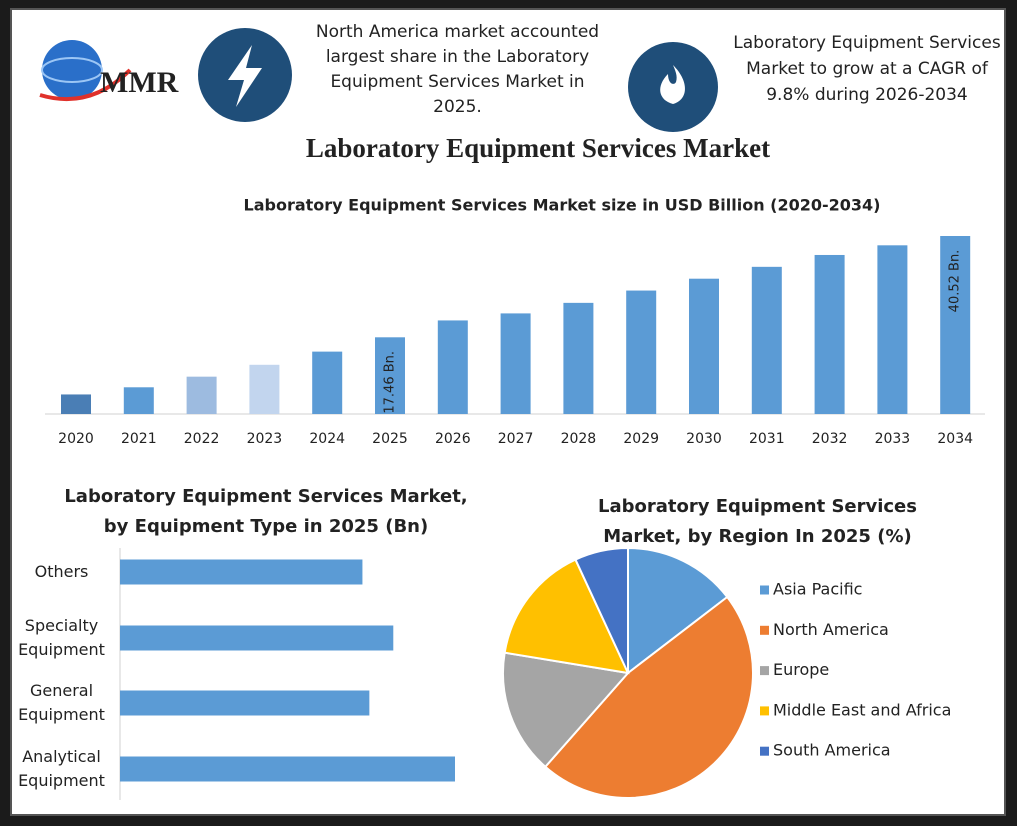 The width and height of the screenshot is (1017, 826). I want to click on x-tick-label: 2033, so click(893, 439).